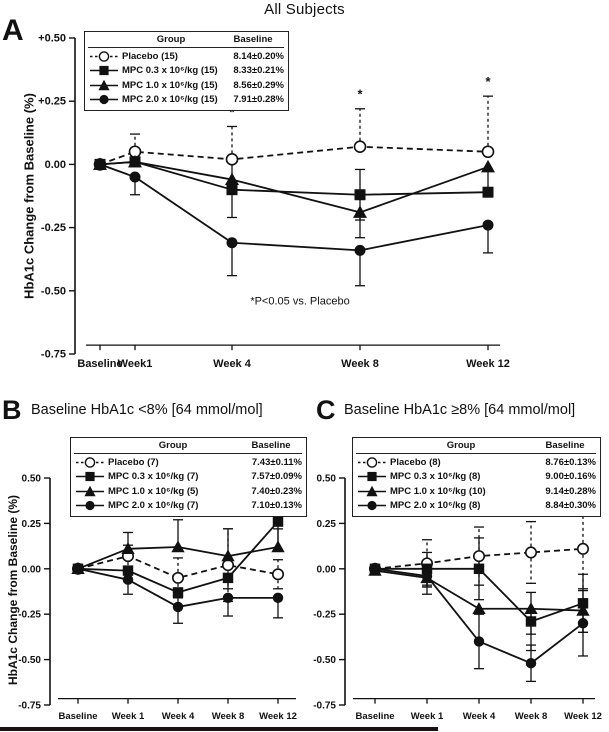 The width and height of the screenshot is (609, 732). What do you see at coordinates (276, 506) in the screenshot?
I see `legend-series-baseline-value: 7.10±0.13%` at bounding box center [276, 506].